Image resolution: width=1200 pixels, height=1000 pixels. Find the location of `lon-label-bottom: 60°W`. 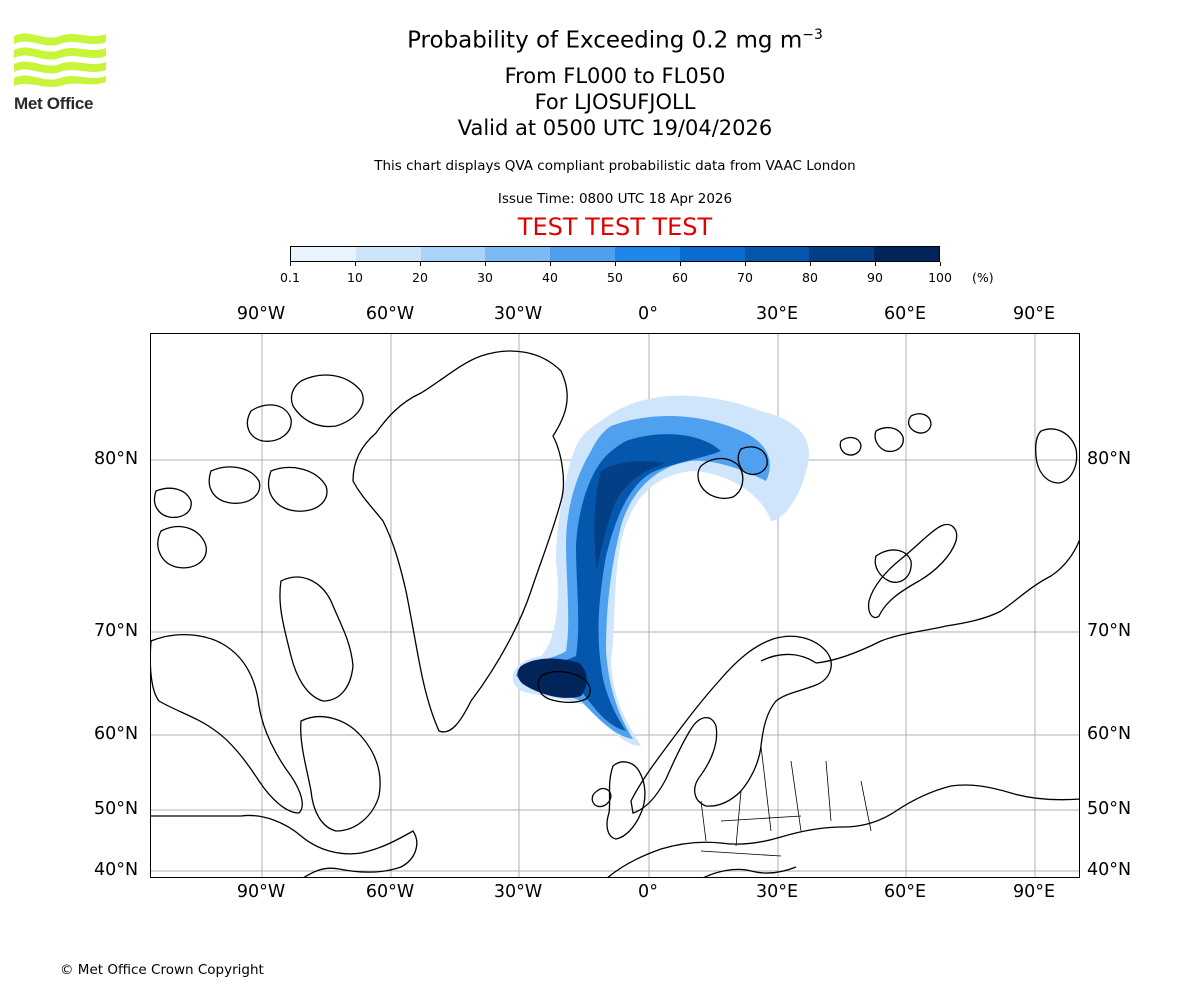

lon-label-bottom: 60°W is located at coordinates (390, 892).